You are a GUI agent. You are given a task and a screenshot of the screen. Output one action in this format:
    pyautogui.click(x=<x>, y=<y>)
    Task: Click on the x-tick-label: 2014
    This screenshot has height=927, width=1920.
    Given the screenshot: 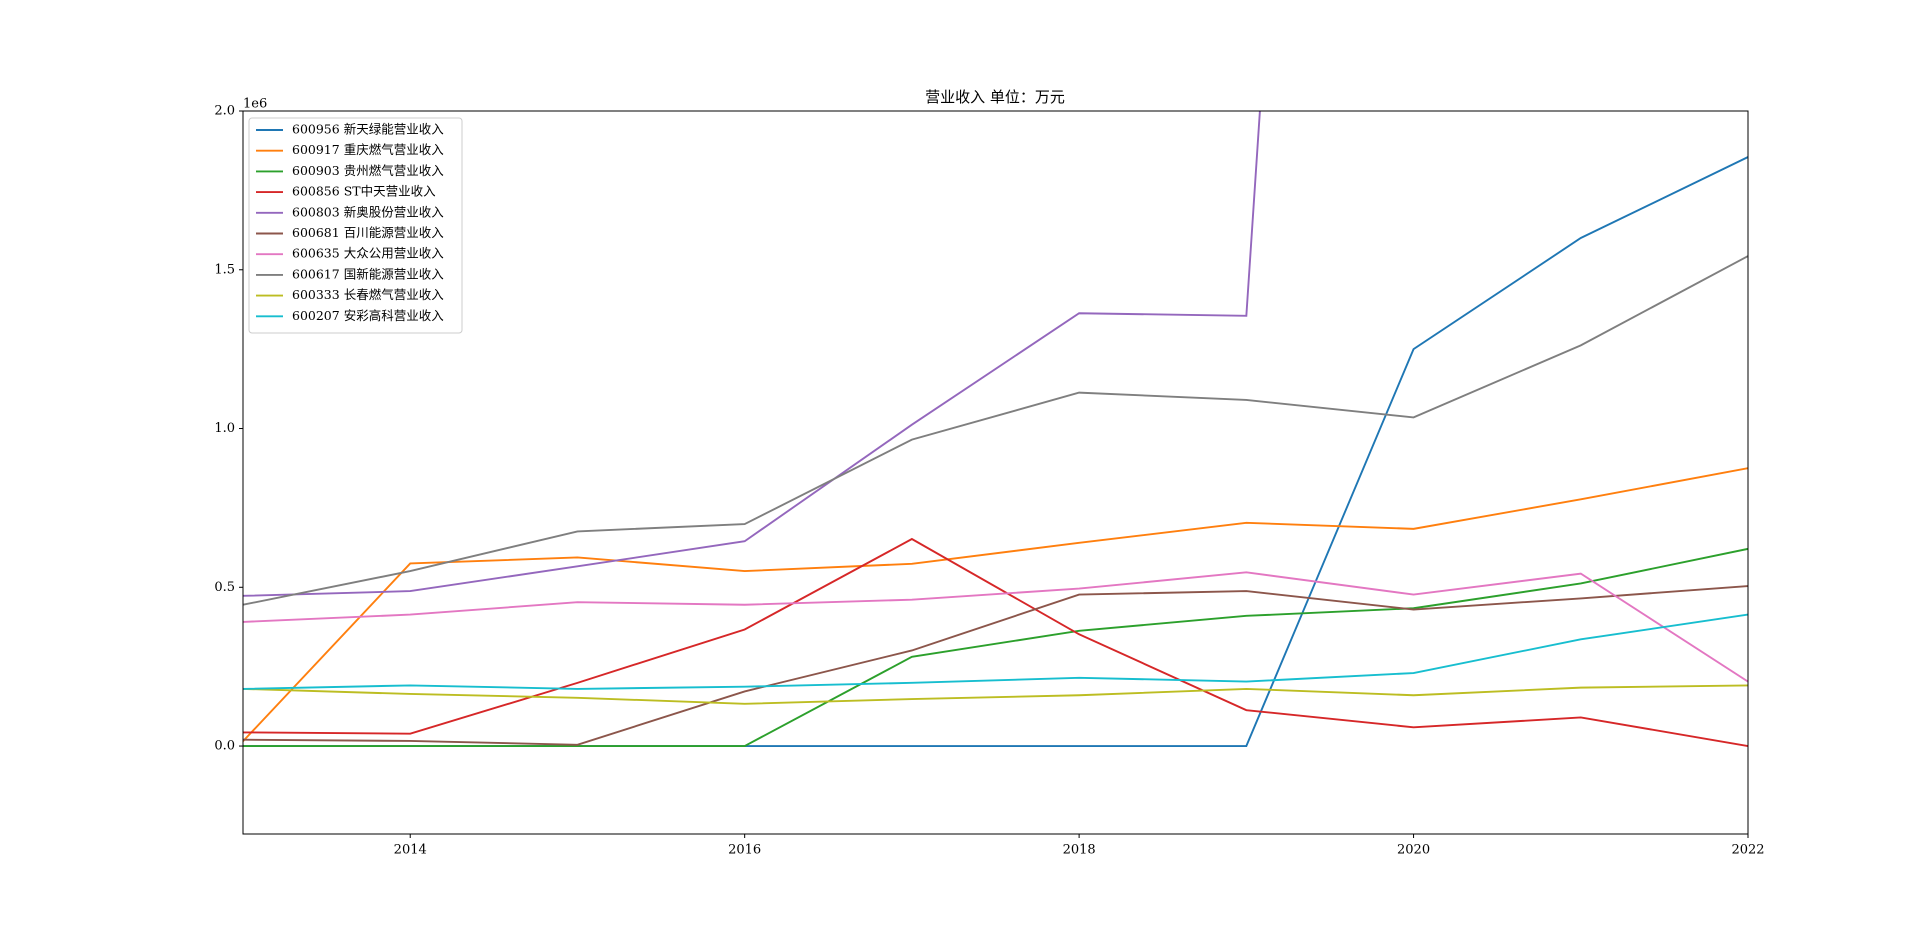 What is the action you would take?
    pyautogui.click(x=410, y=850)
    